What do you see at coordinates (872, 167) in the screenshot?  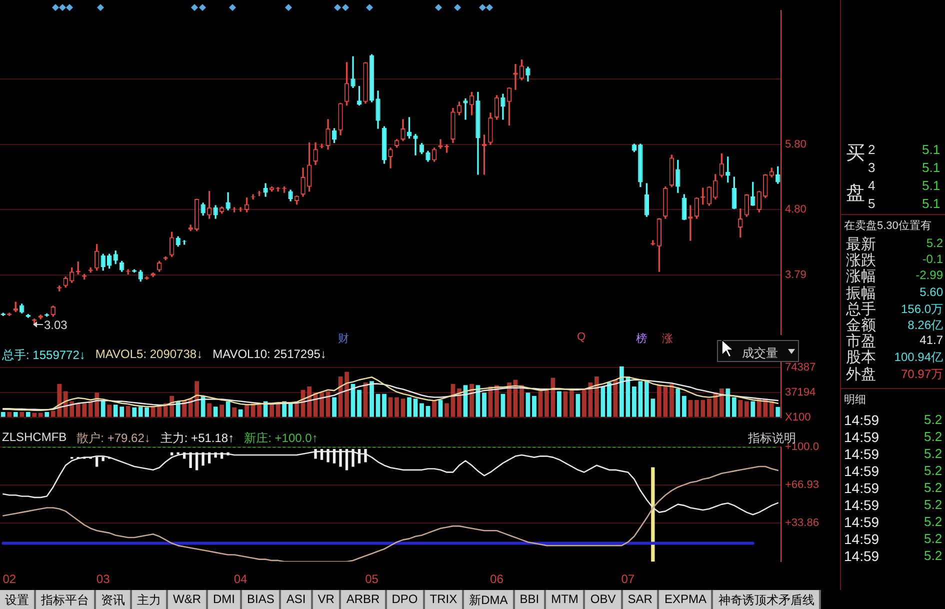 I see `text: 3` at bounding box center [872, 167].